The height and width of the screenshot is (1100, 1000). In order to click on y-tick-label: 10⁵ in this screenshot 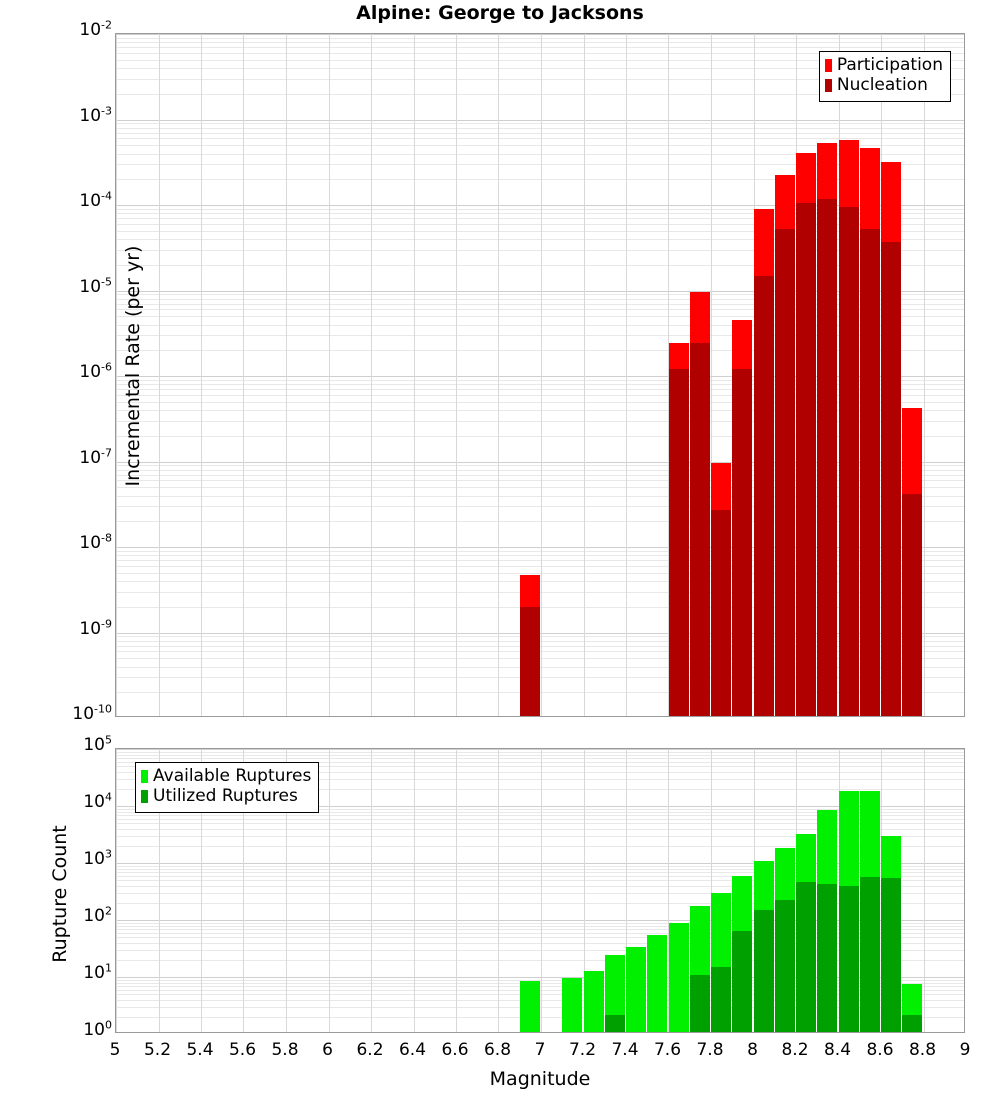, I will do `click(97, 744)`.